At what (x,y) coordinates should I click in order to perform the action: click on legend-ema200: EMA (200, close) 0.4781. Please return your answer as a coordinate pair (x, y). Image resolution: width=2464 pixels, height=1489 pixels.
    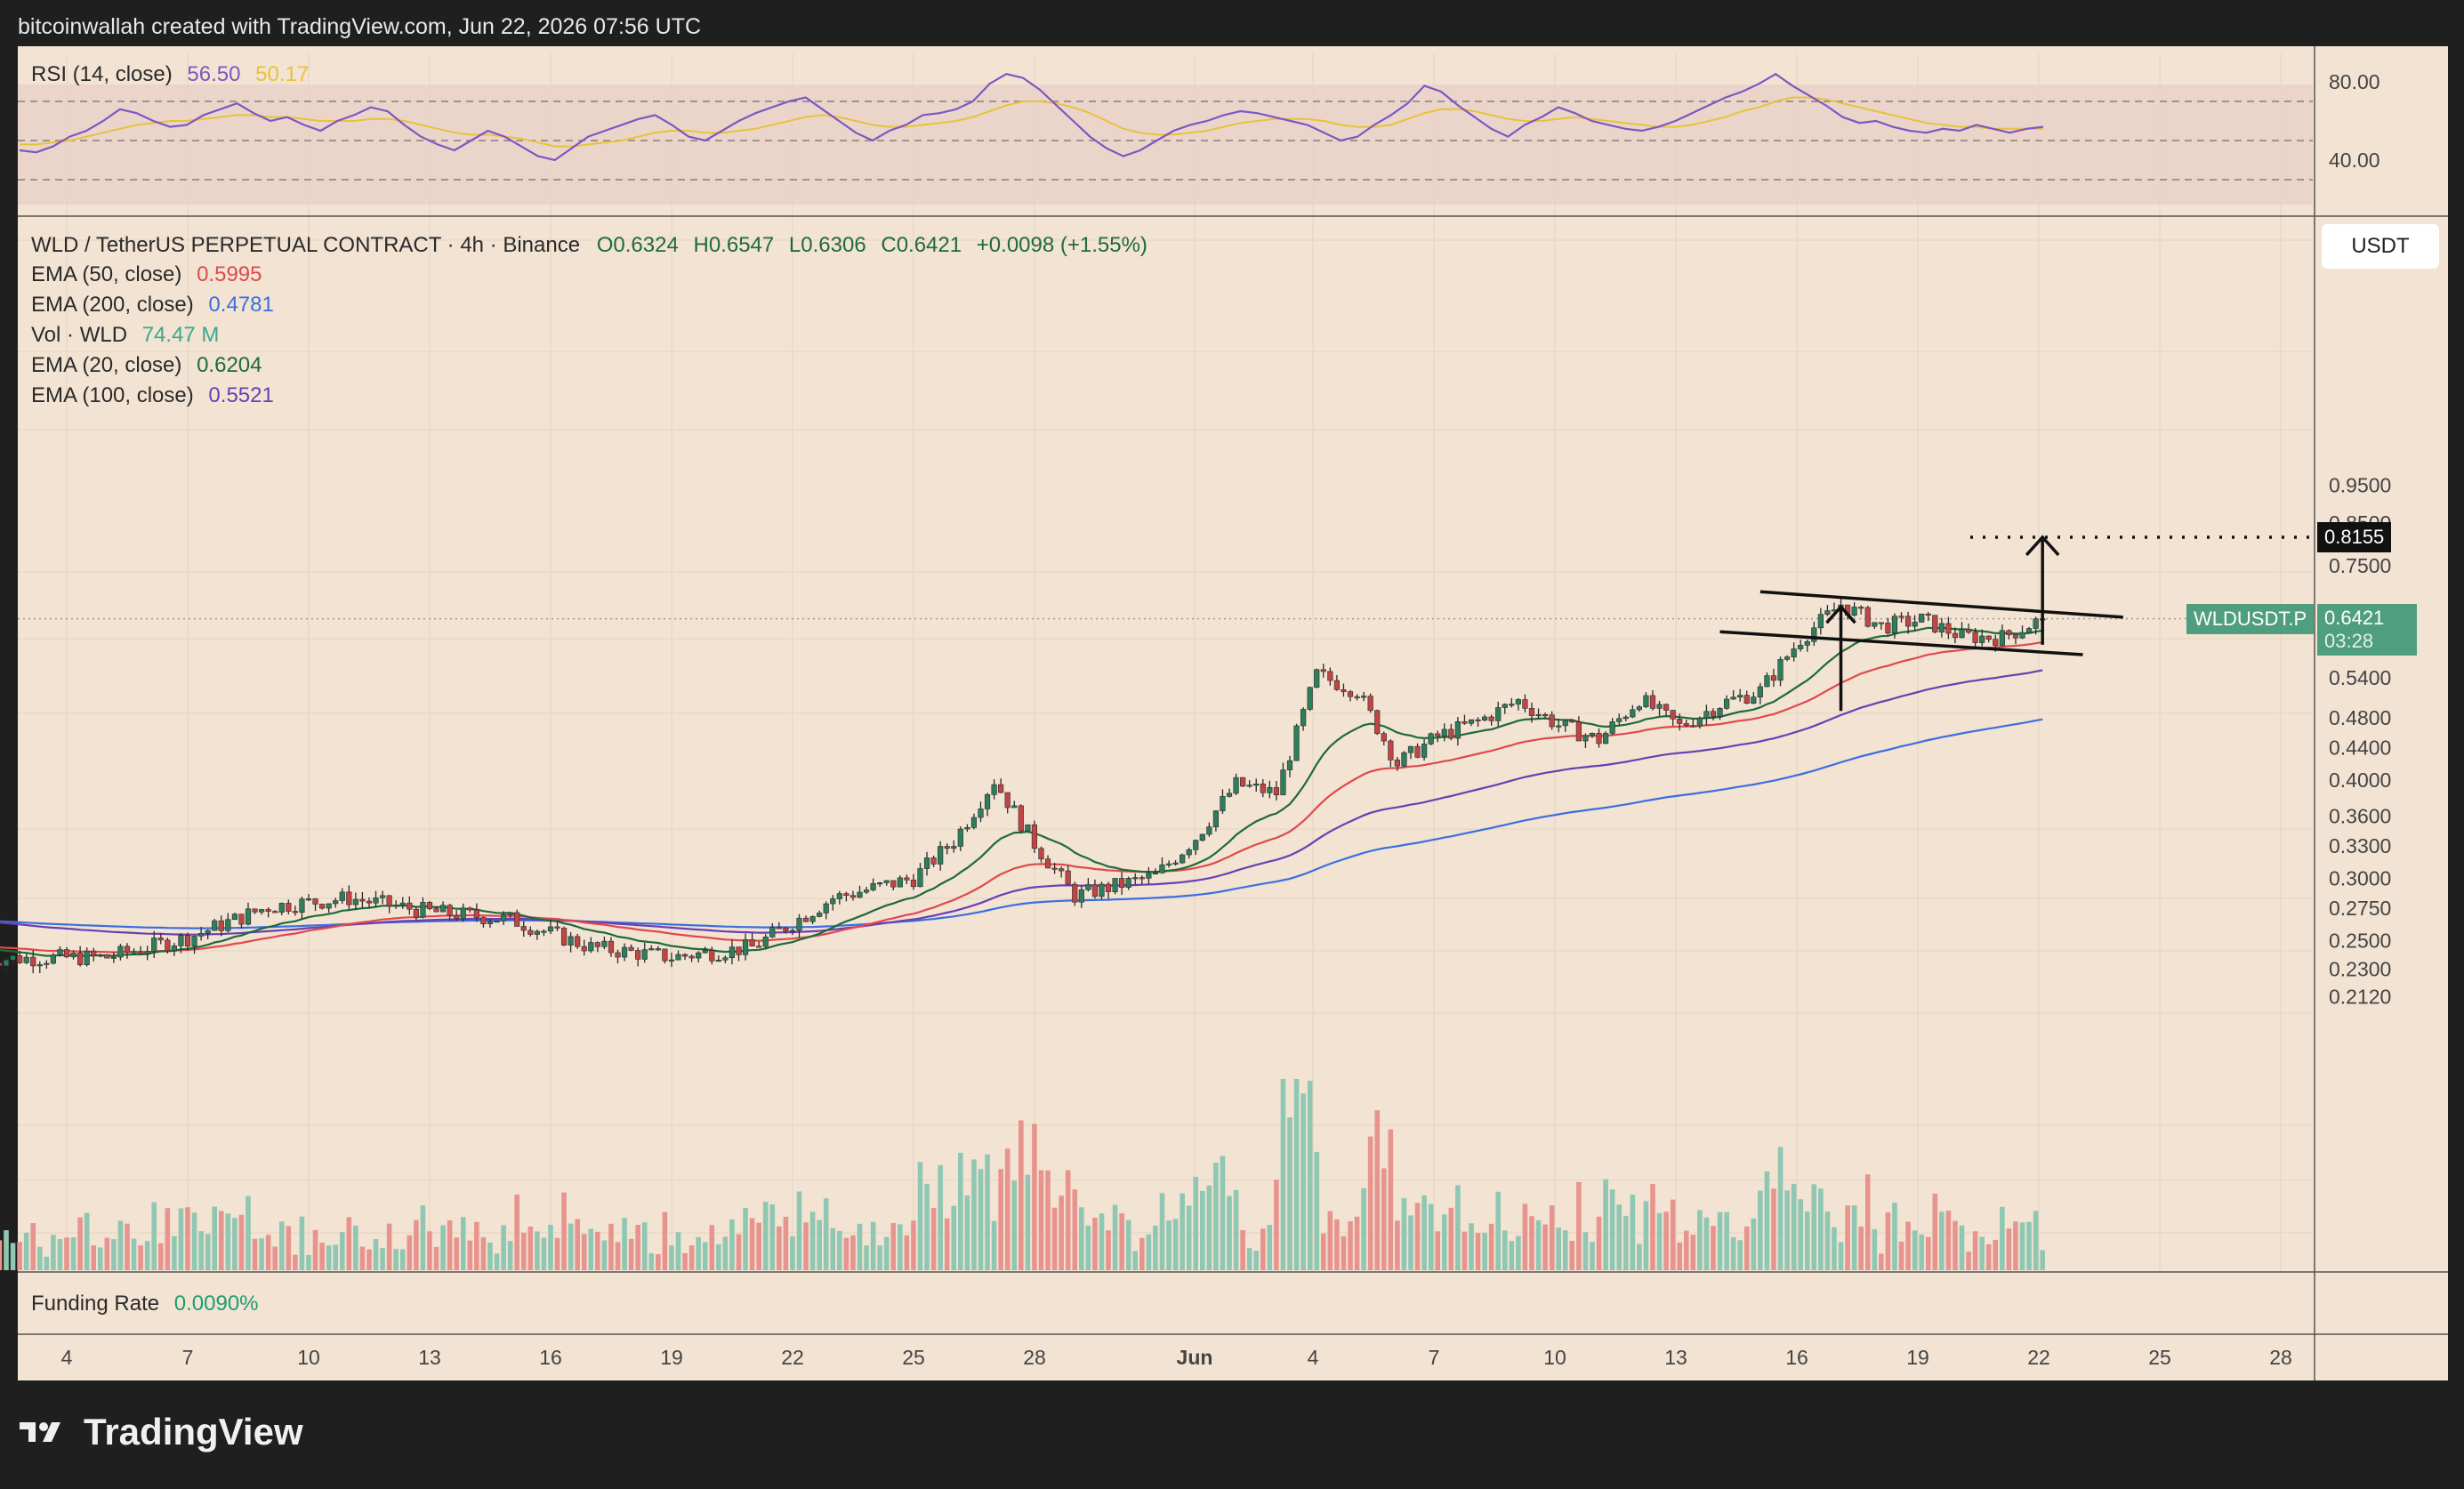
    Looking at the image, I should click on (152, 305).